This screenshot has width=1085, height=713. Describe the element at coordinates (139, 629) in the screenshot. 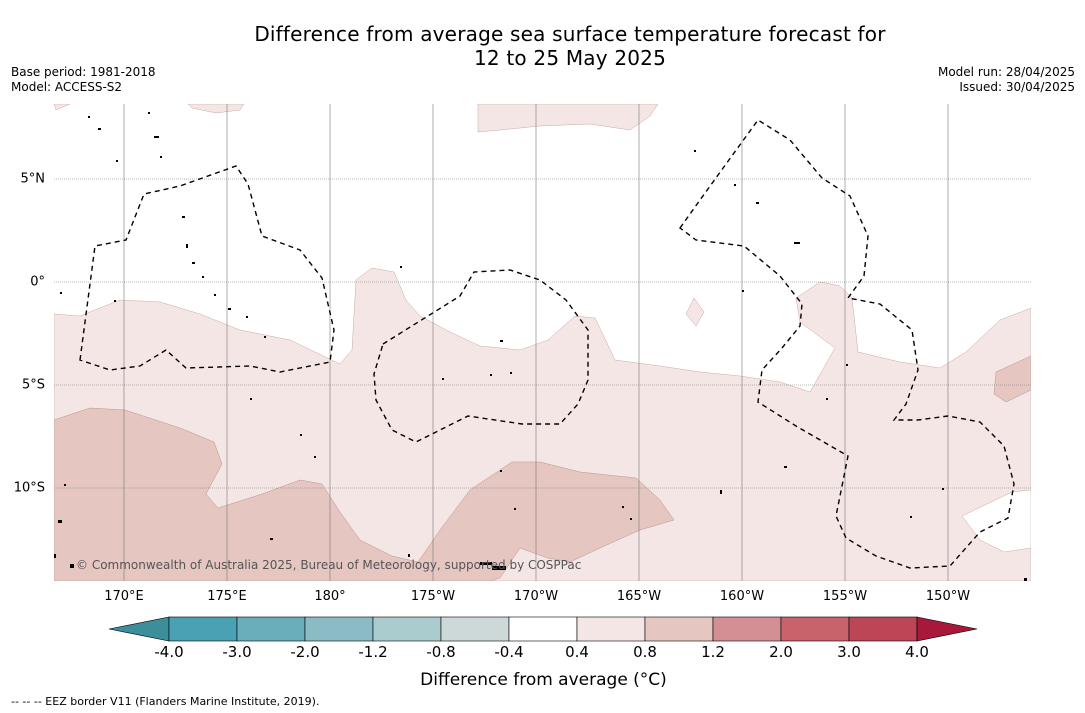

I see `colorbar-extend-low` at that location.